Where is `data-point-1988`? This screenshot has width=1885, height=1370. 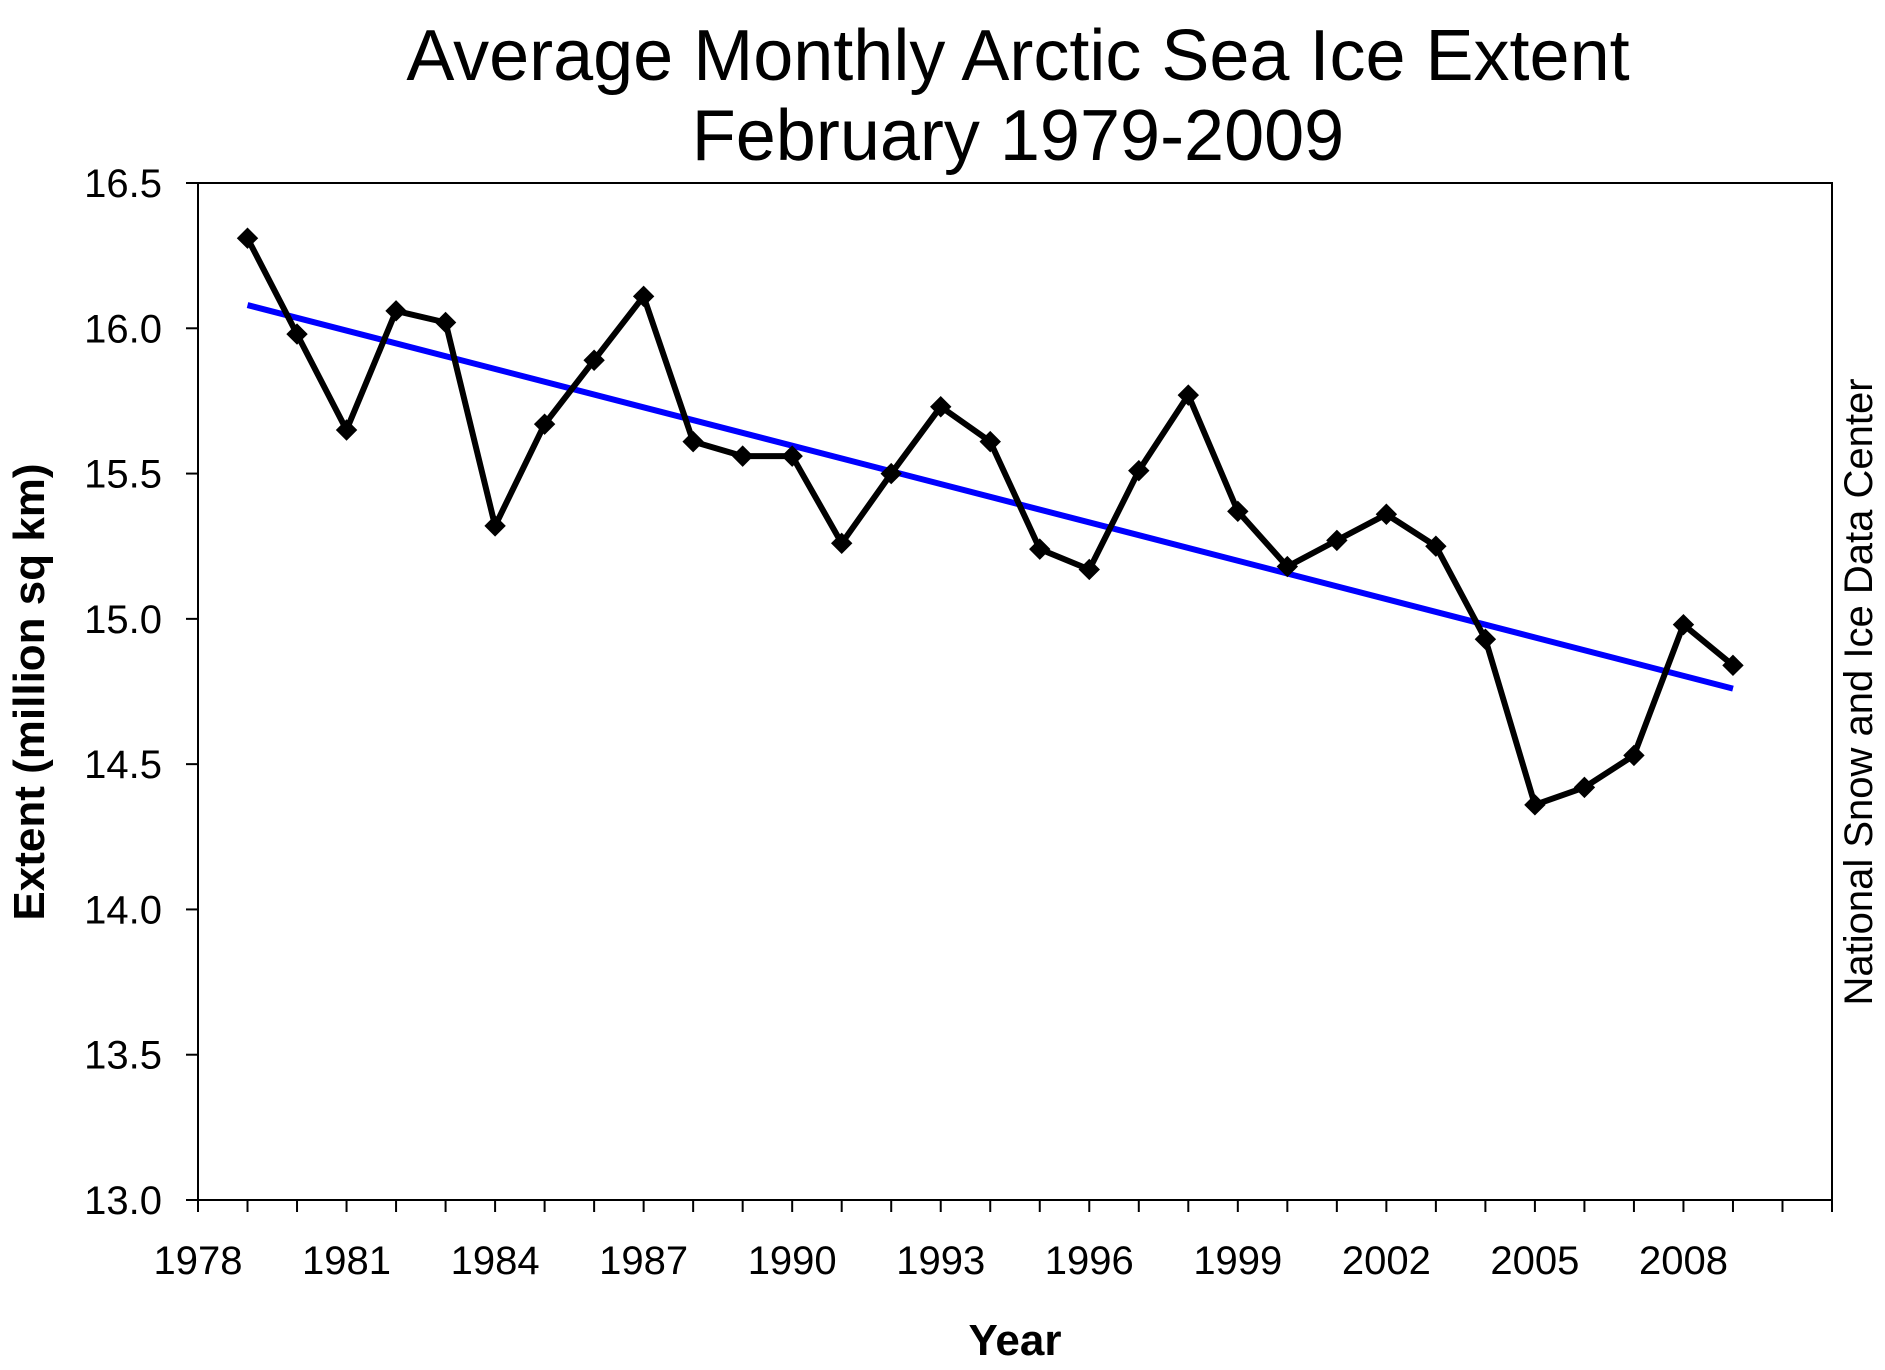 data-point-1988 is located at coordinates (693, 441).